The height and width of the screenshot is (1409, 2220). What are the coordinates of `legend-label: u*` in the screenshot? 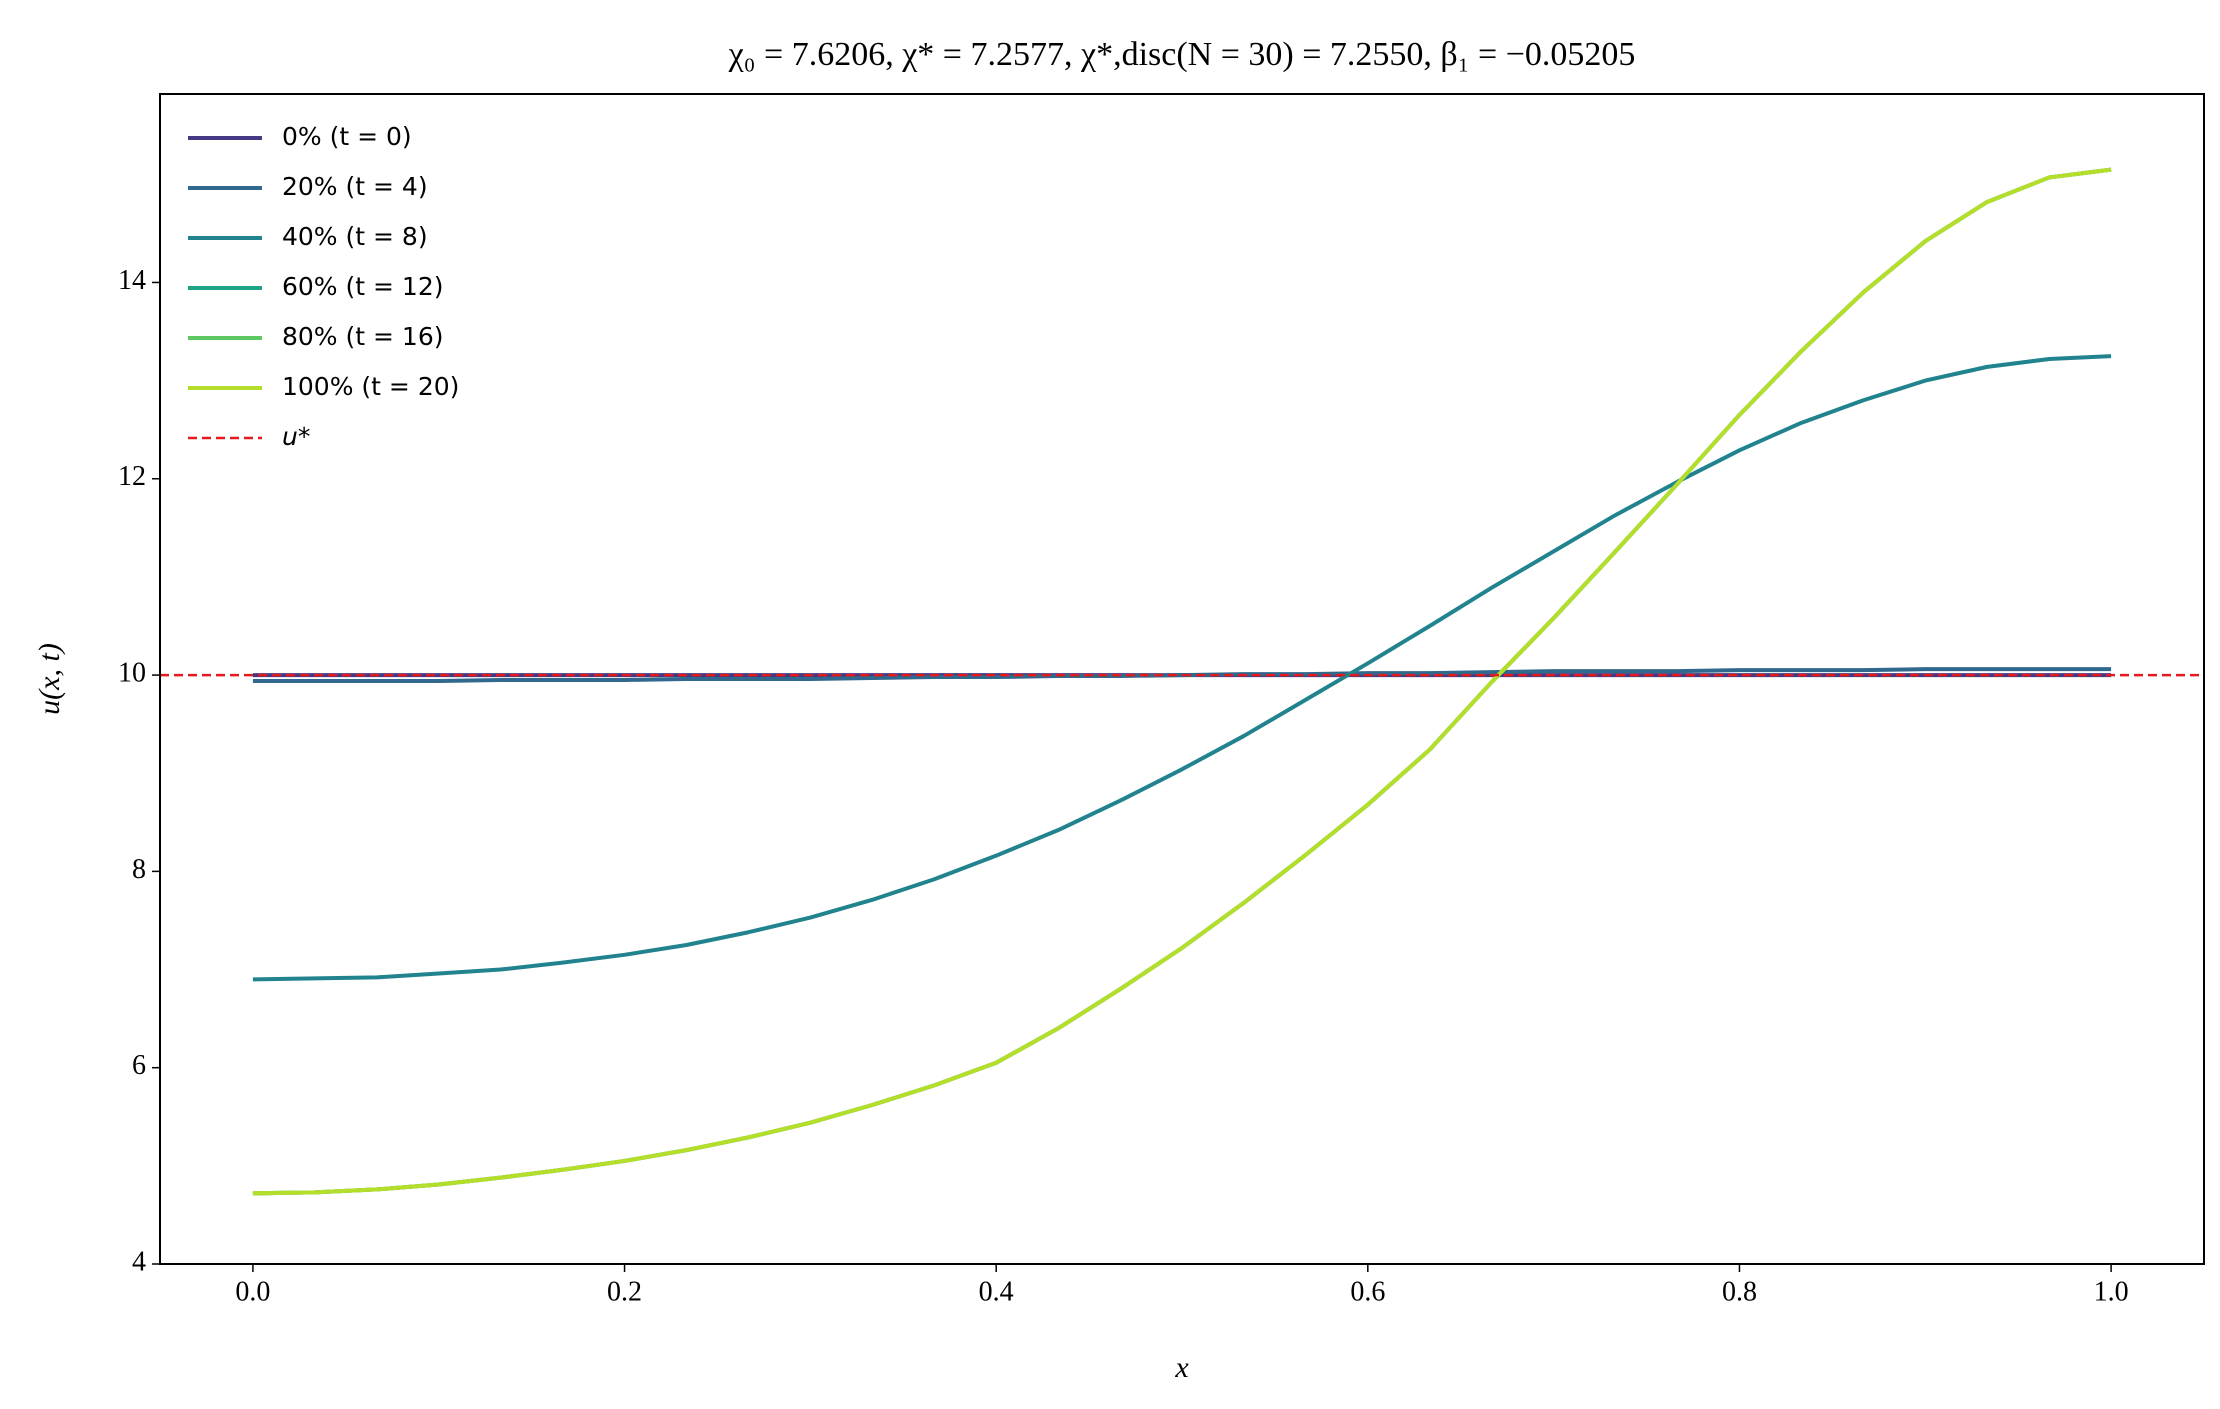 It's located at (296, 436).